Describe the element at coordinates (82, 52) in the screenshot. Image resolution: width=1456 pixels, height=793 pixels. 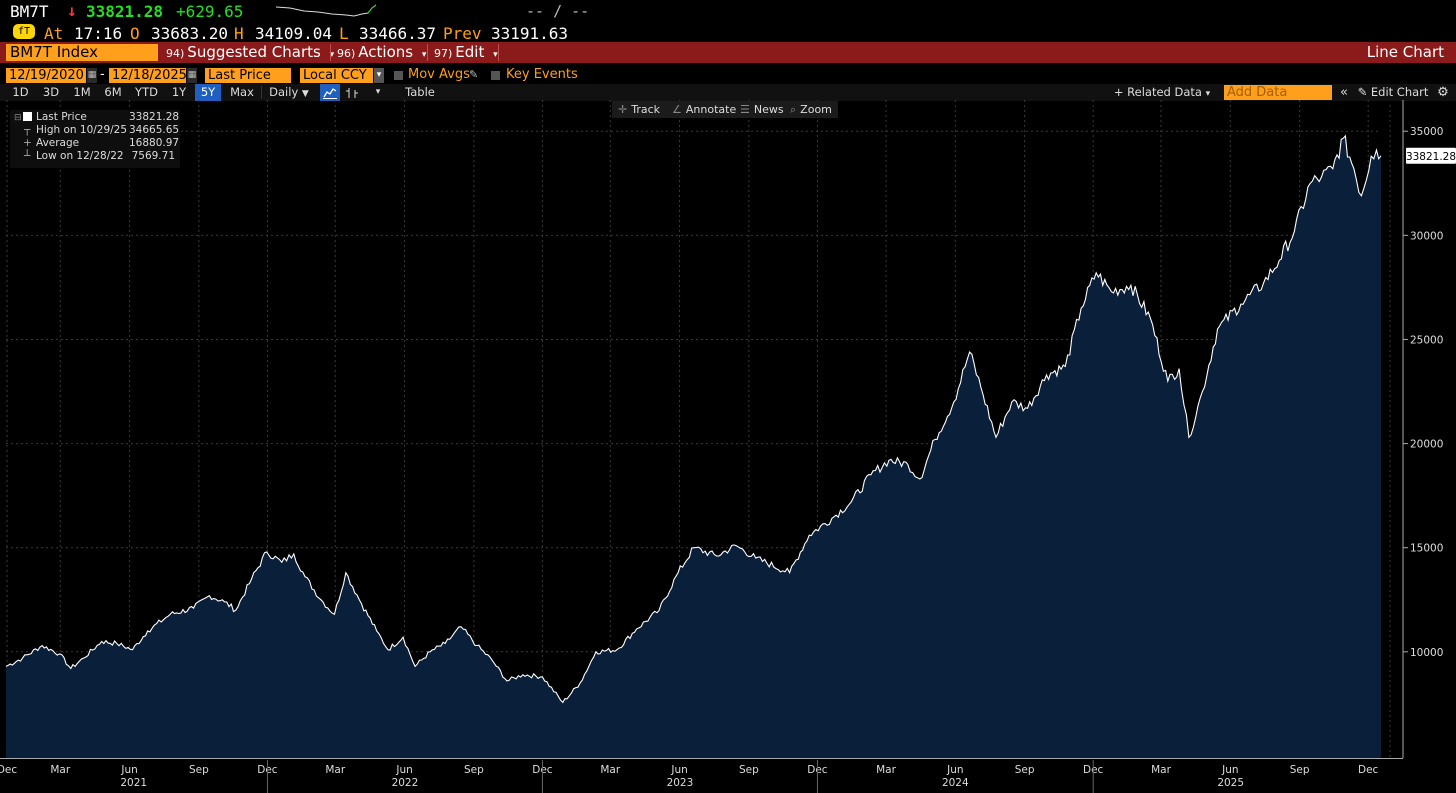
I see `security-field: BM7T Index` at that location.